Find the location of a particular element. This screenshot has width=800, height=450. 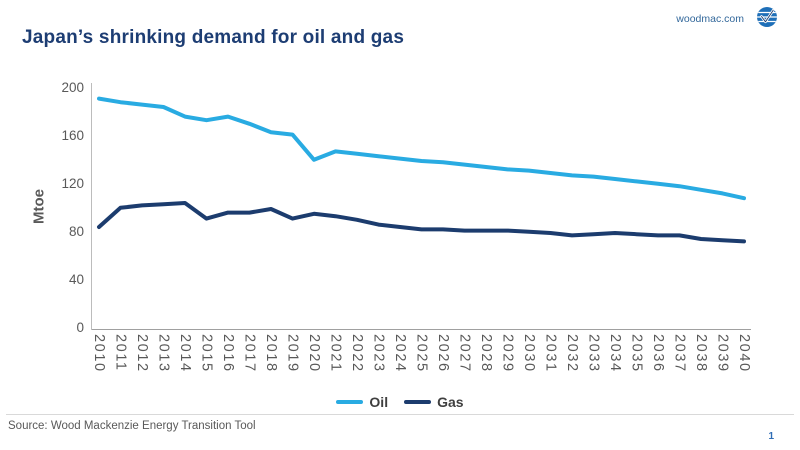

chart-legend: Oil Gas is located at coordinates (400, 402).